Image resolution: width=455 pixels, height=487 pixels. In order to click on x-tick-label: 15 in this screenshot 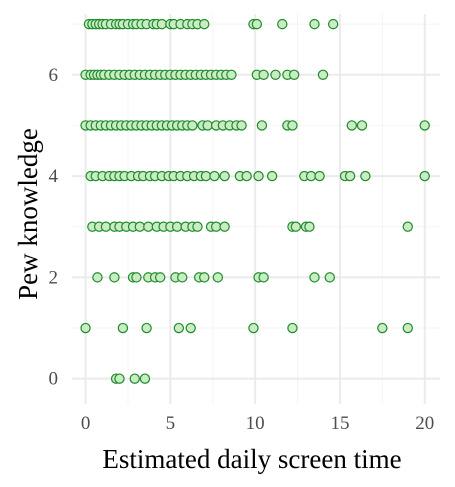, I will do `click(339, 423)`.